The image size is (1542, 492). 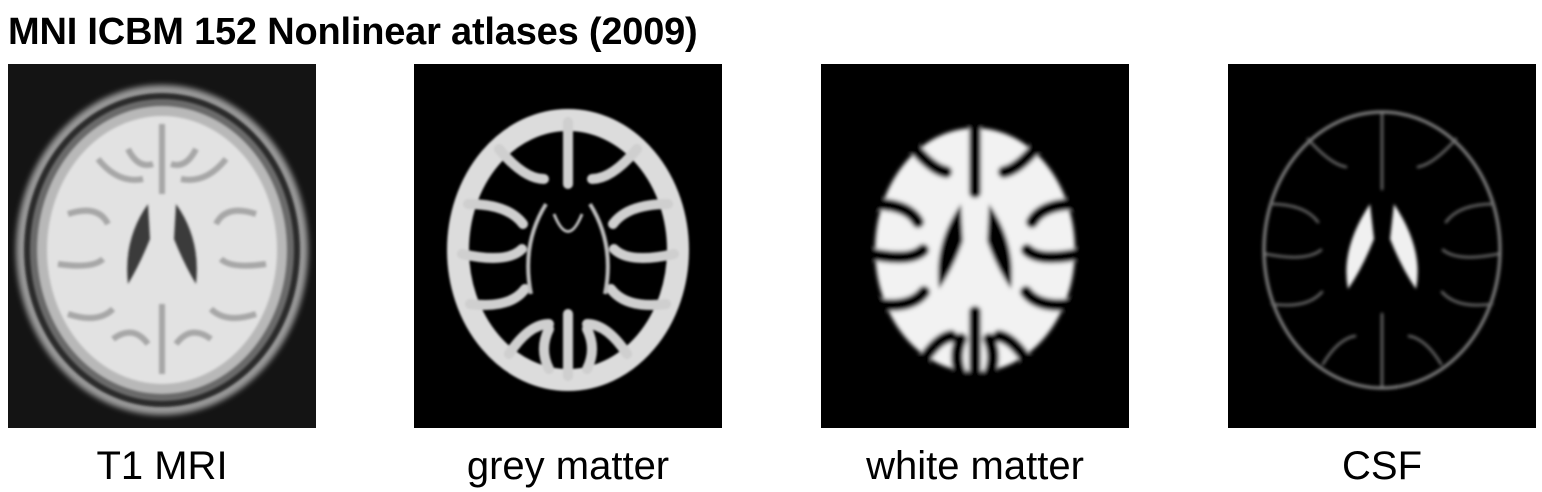 What do you see at coordinates (975, 466) in the screenshot?
I see `caption-white-matter: white matter` at bounding box center [975, 466].